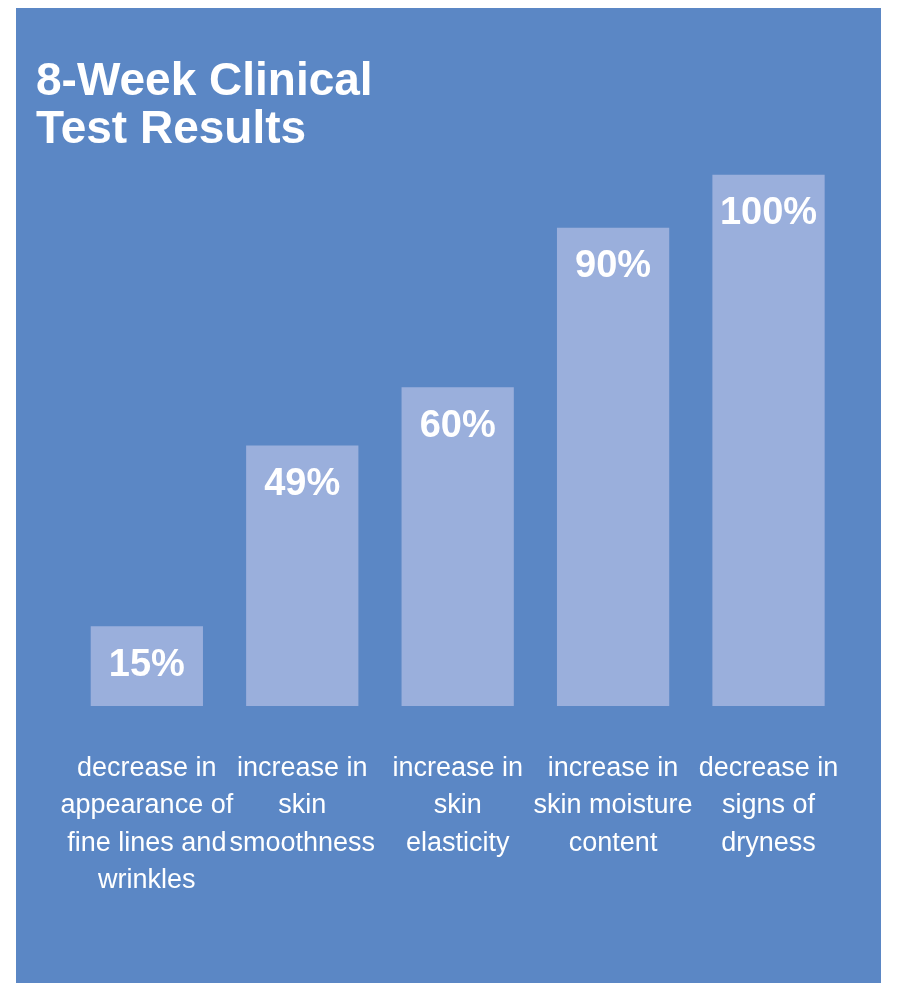 The width and height of the screenshot is (897, 1005). I want to click on data-label: 49%, so click(302, 482).